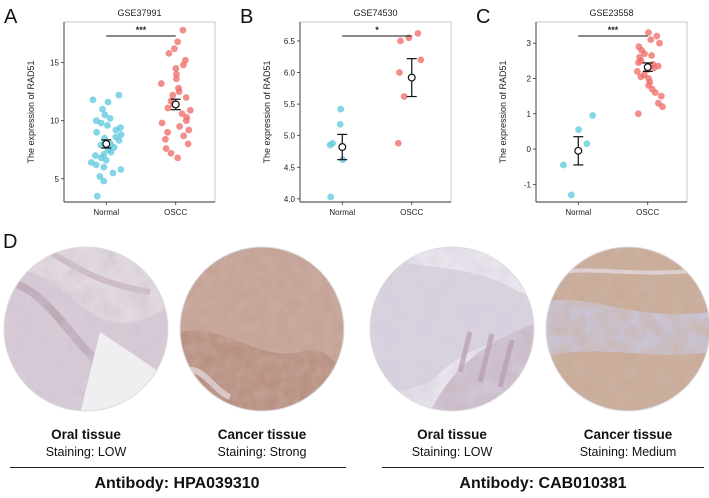 The height and width of the screenshot is (498, 709). I want to click on staining-label: Staining: LOW, so click(86, 452).